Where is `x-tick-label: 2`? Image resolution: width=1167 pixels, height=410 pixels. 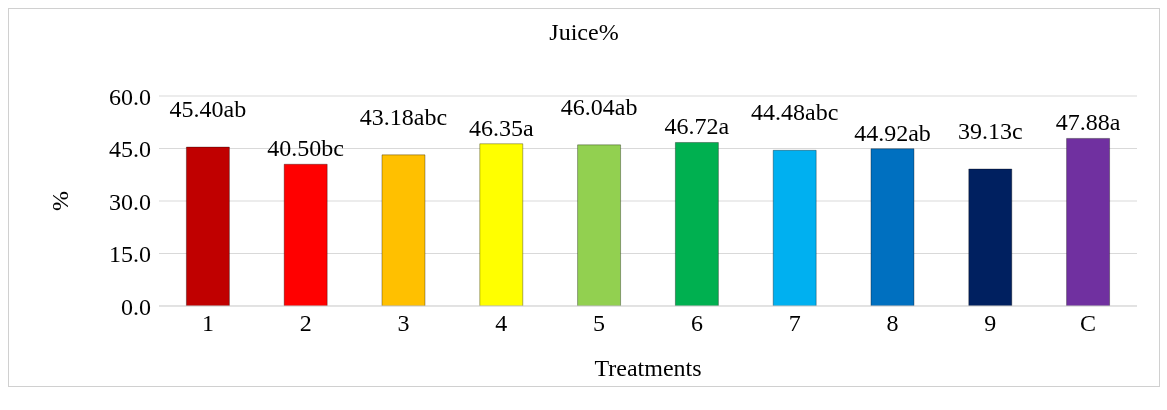
x-tick-label: 2 is located at coordinates (305, 323).